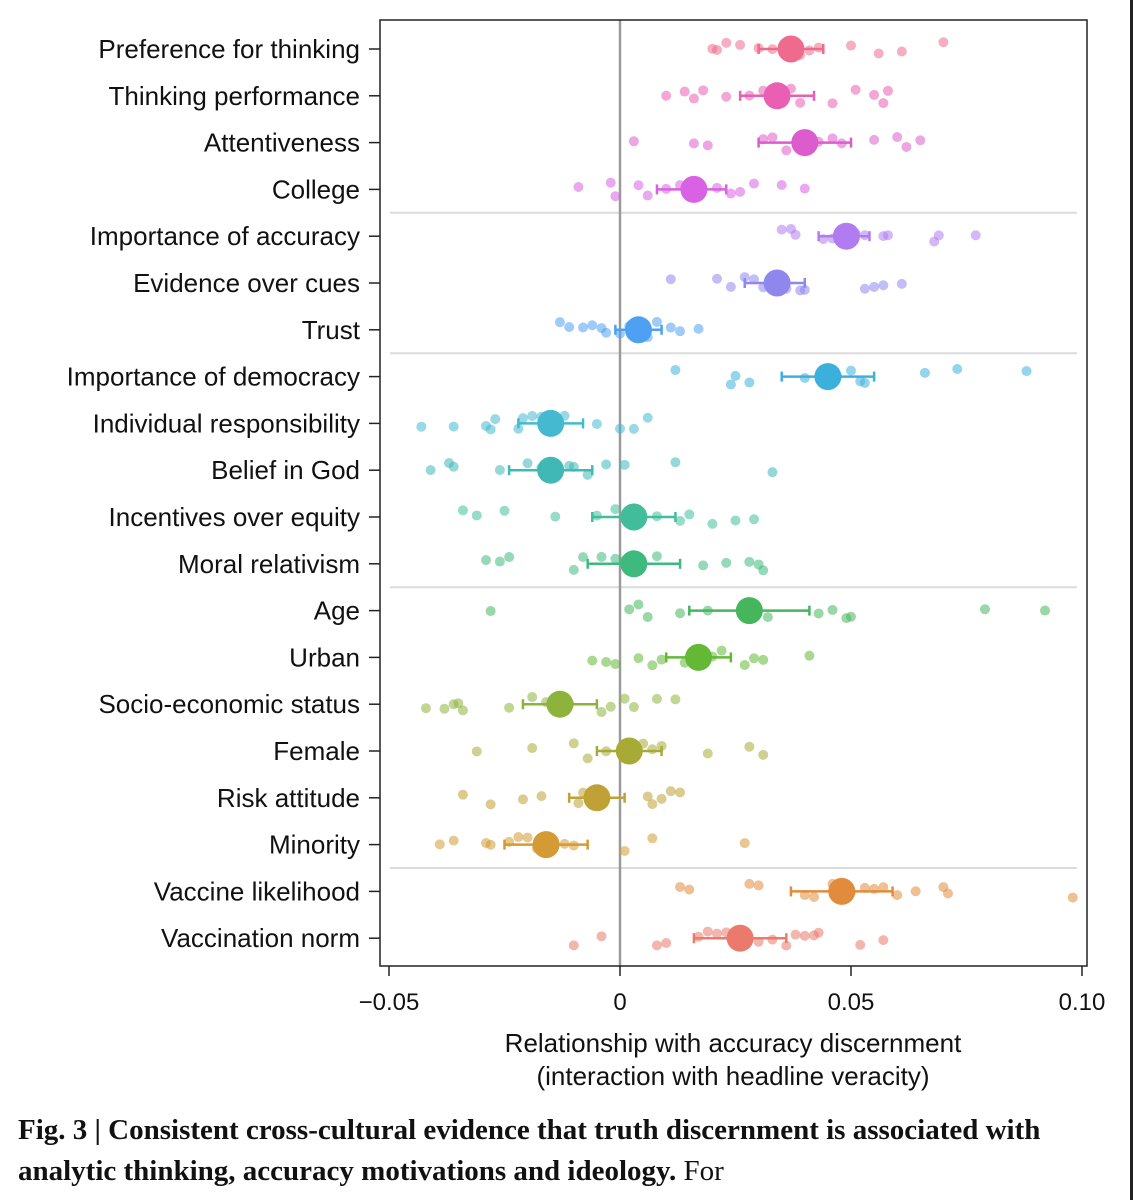  I want to click on estimate-attentiveness, so click(805, 143).